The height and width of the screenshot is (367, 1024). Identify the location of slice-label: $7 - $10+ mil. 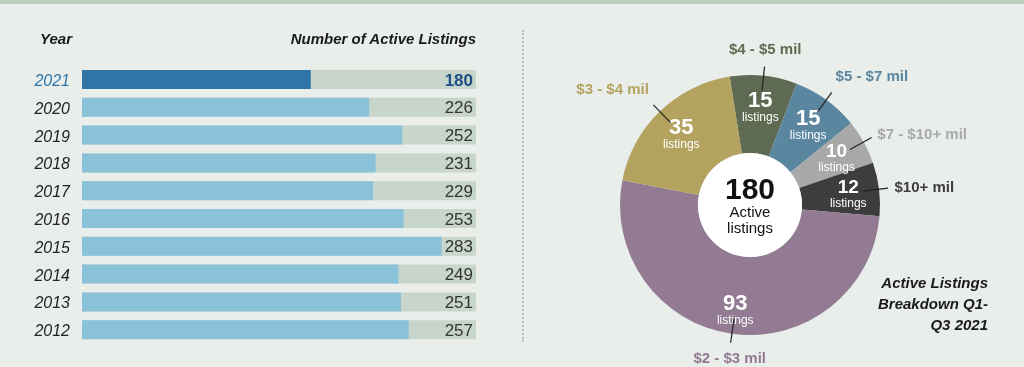
(922, 134).